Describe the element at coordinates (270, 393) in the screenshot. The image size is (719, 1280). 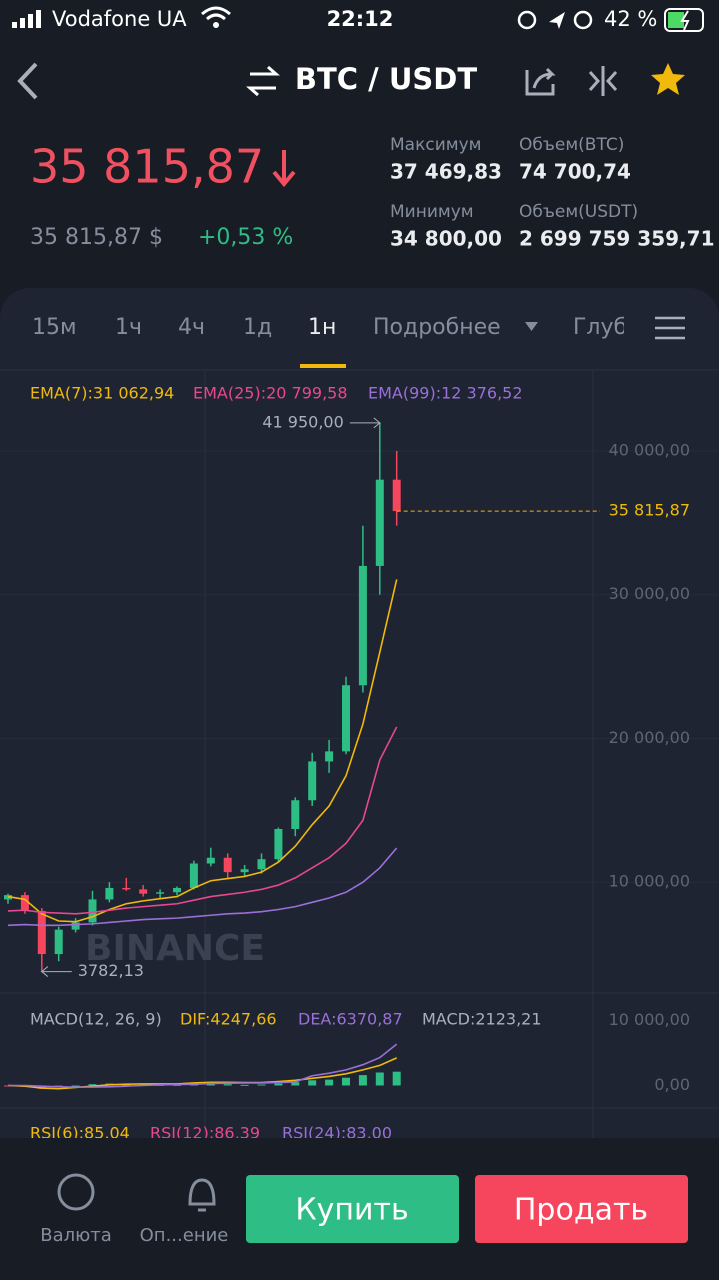
I see `label: EMA(25):20 799,58` at that location.